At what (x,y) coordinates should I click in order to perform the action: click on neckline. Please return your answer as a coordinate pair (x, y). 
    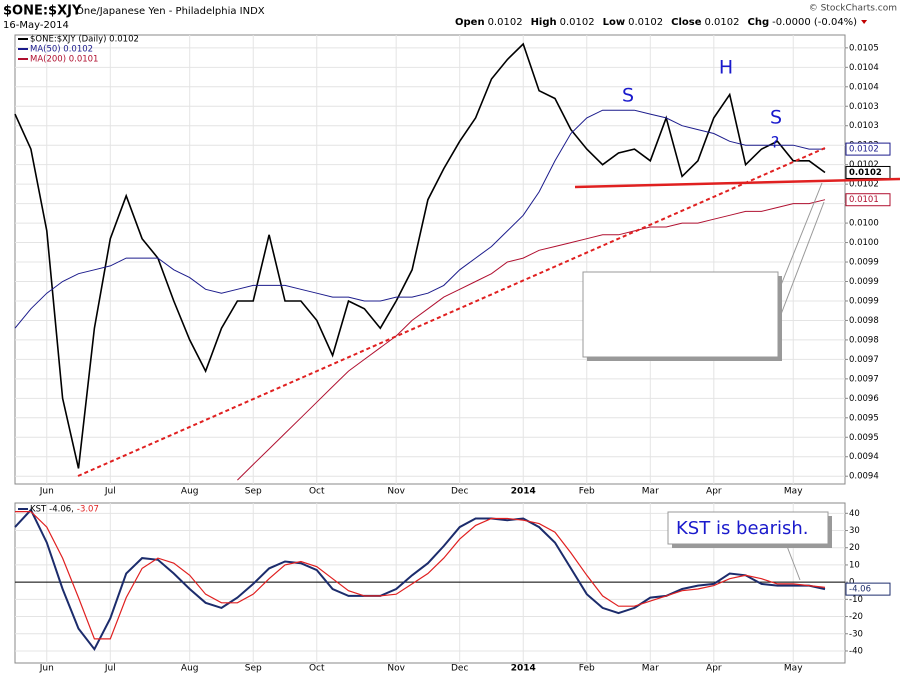
    Looking at the image, I should click on (737, 183).